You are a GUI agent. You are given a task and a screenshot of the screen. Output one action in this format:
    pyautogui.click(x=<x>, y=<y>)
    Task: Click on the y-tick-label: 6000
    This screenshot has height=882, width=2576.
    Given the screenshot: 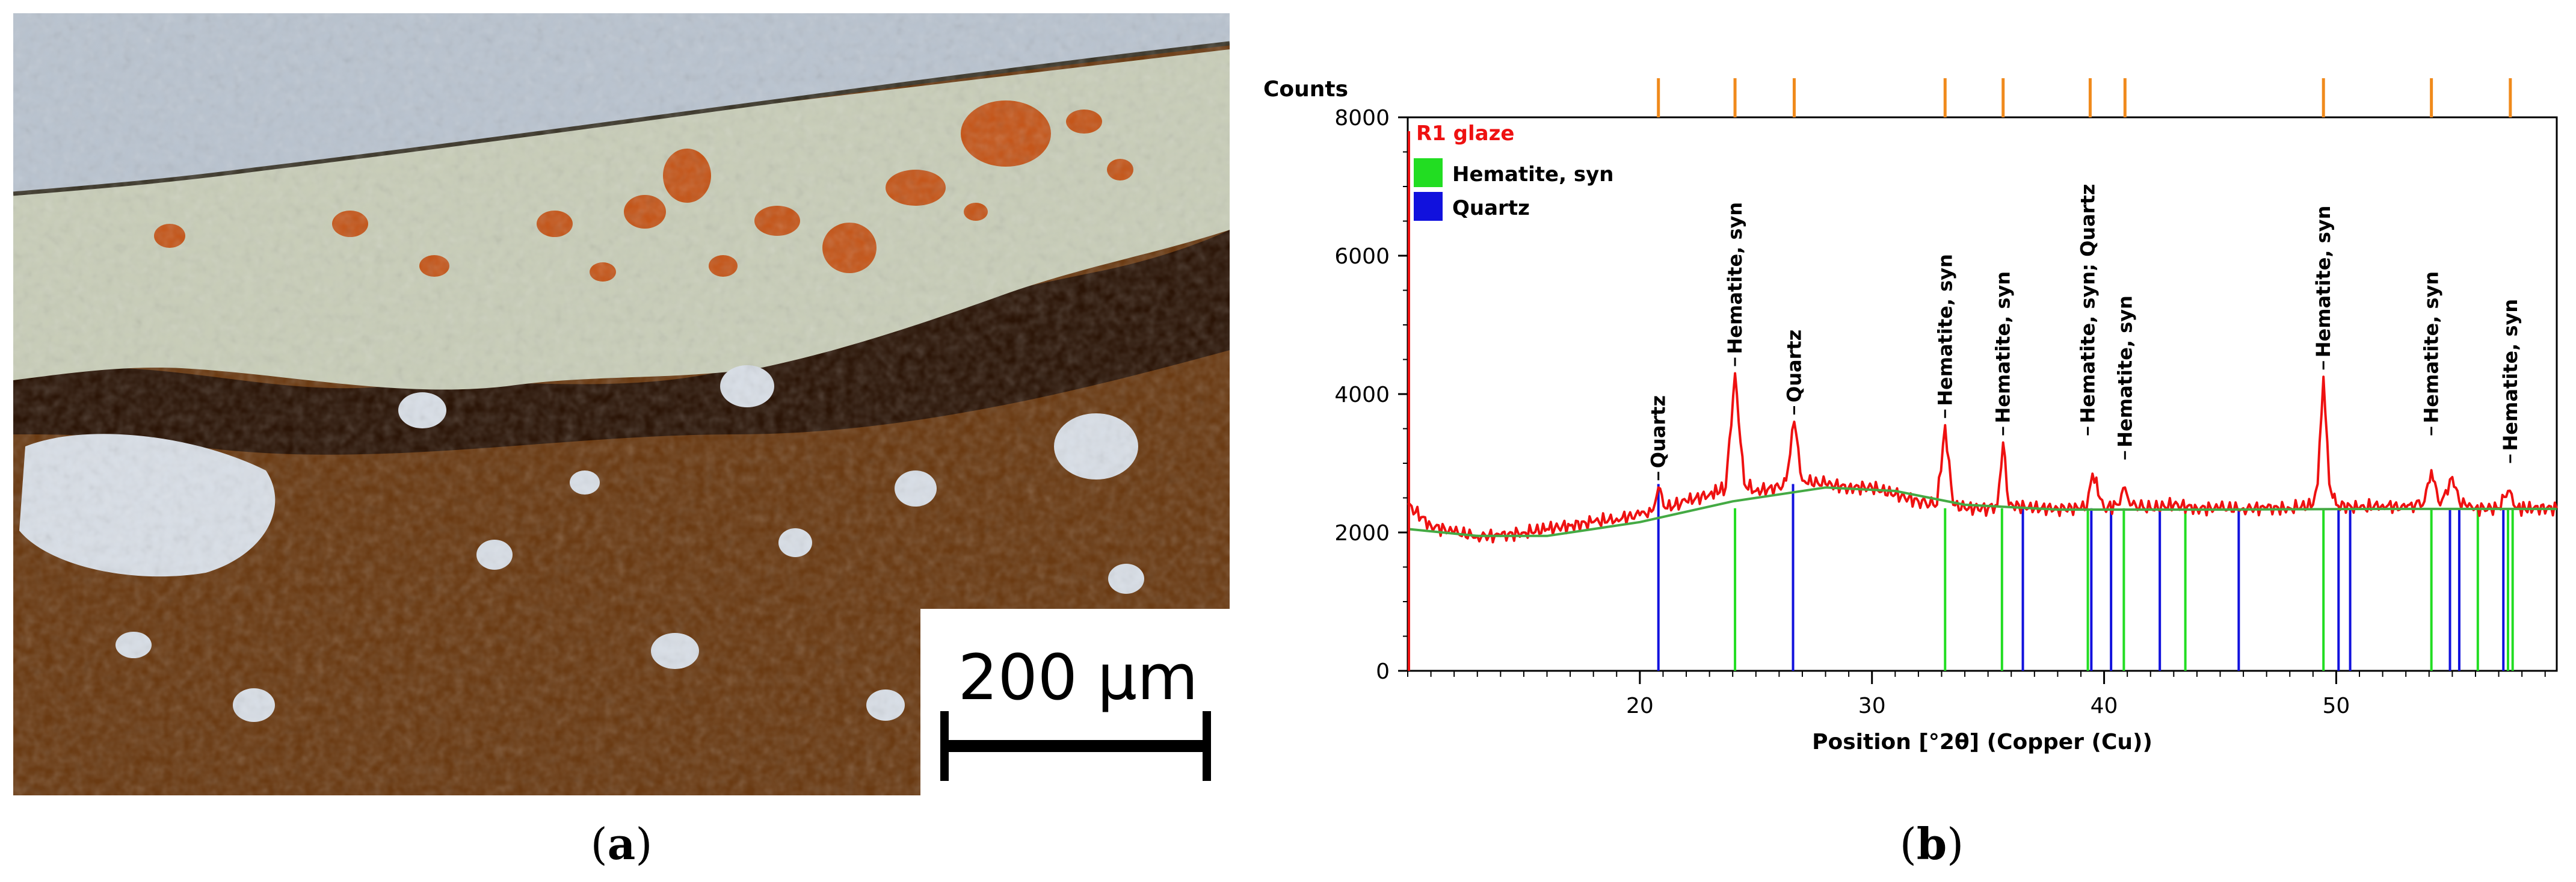 What is the action you would take?
    pyautogui.click(x=1362, y=256)
    